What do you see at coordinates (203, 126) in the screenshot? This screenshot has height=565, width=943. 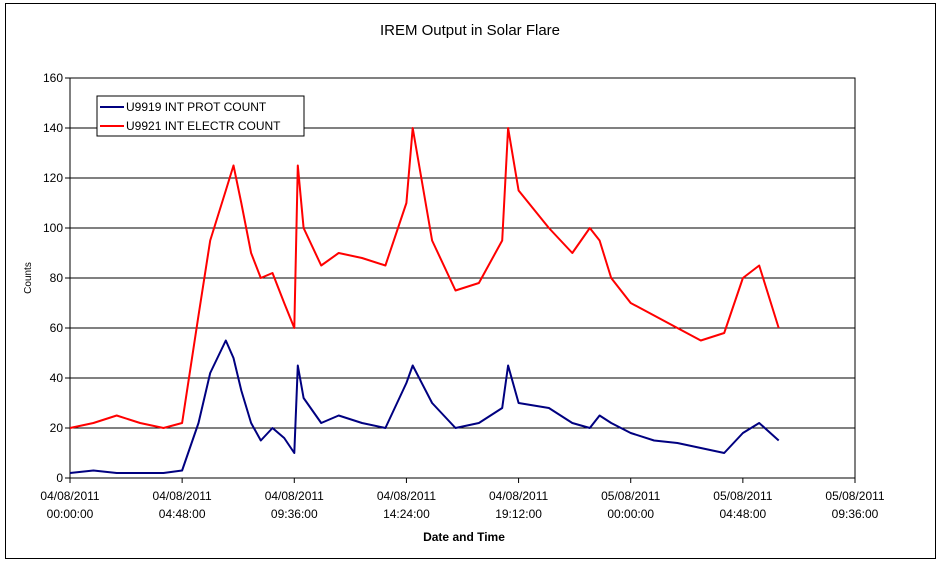 I see `legend-label-electrons: U9921 INT ELECTR COUNT` at bounding box center [203, 126].